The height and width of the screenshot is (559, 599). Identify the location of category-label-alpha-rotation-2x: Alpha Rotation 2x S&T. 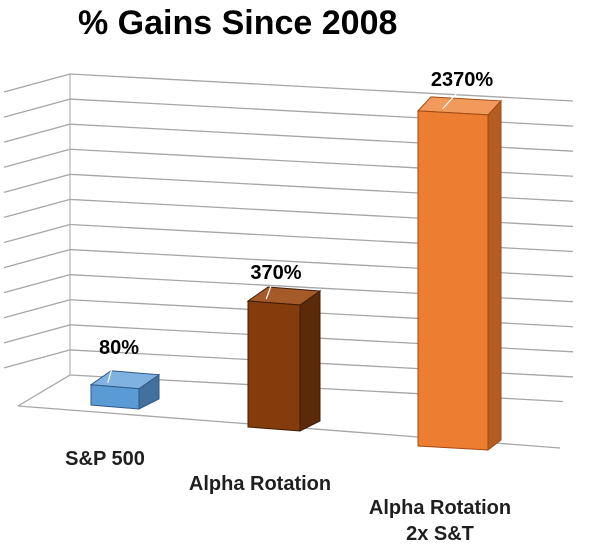
(440, 521).